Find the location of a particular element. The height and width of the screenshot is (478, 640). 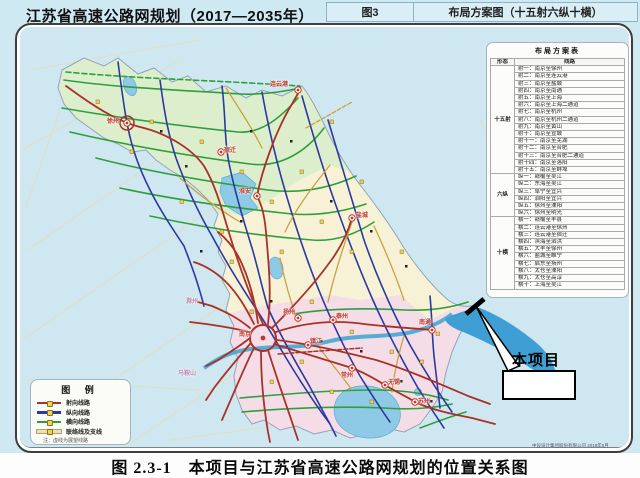

route-name: 纵二：东海至吴江 is located at coordinates (569, 184).